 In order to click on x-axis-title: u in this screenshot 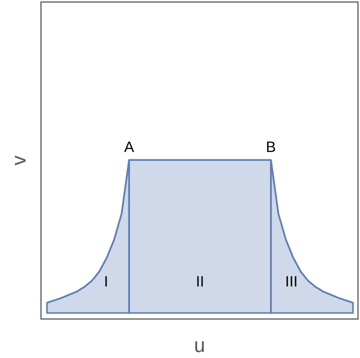, I will do `click(200, 346)`.